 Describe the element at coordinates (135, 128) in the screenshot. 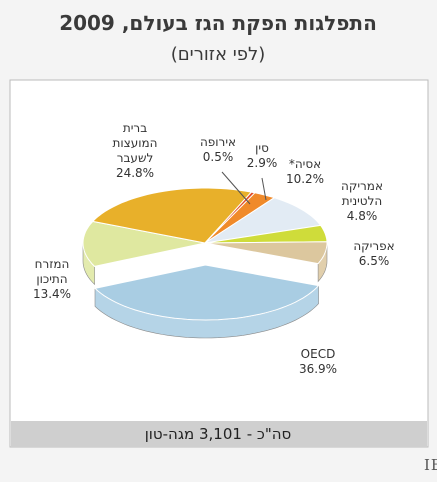

I see `label-line: ברית` at that location.